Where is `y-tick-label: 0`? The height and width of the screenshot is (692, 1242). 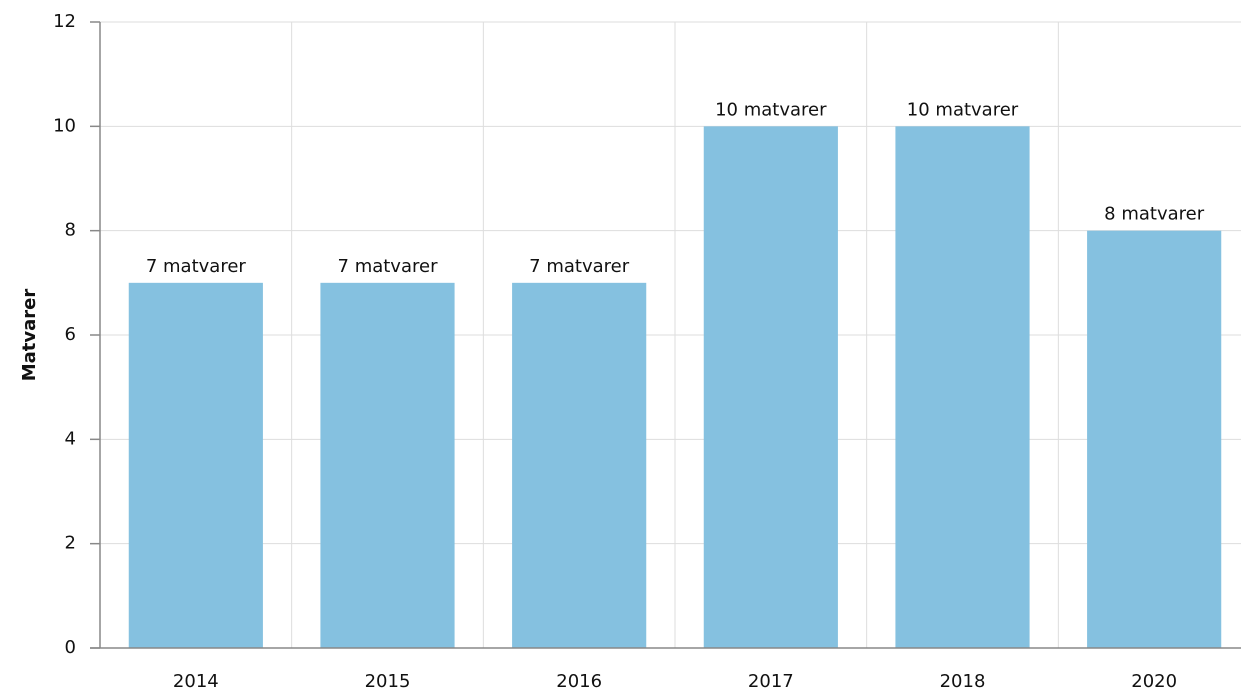 y-tick-label: 0 is located at coordinates (70, 647).